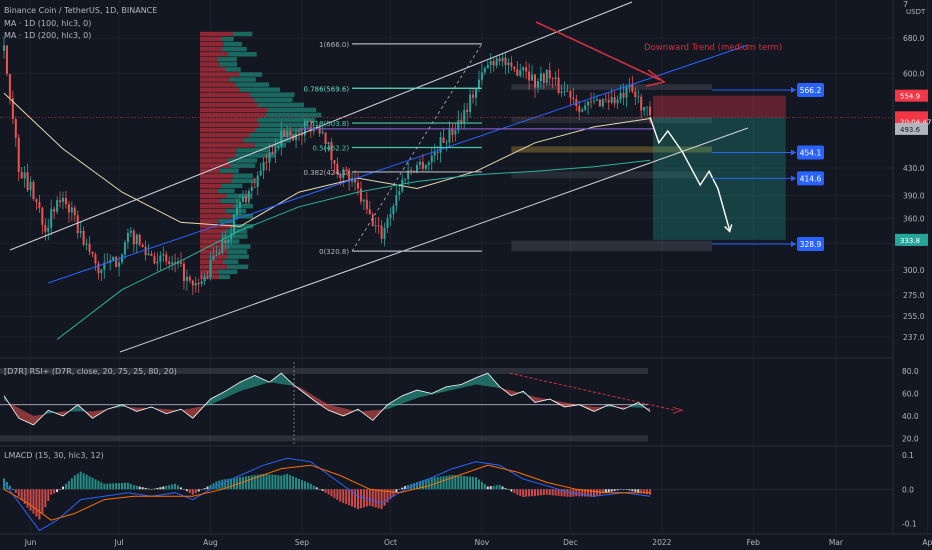  I want to click on price-tick-label: 255.0, so click(914, 316).